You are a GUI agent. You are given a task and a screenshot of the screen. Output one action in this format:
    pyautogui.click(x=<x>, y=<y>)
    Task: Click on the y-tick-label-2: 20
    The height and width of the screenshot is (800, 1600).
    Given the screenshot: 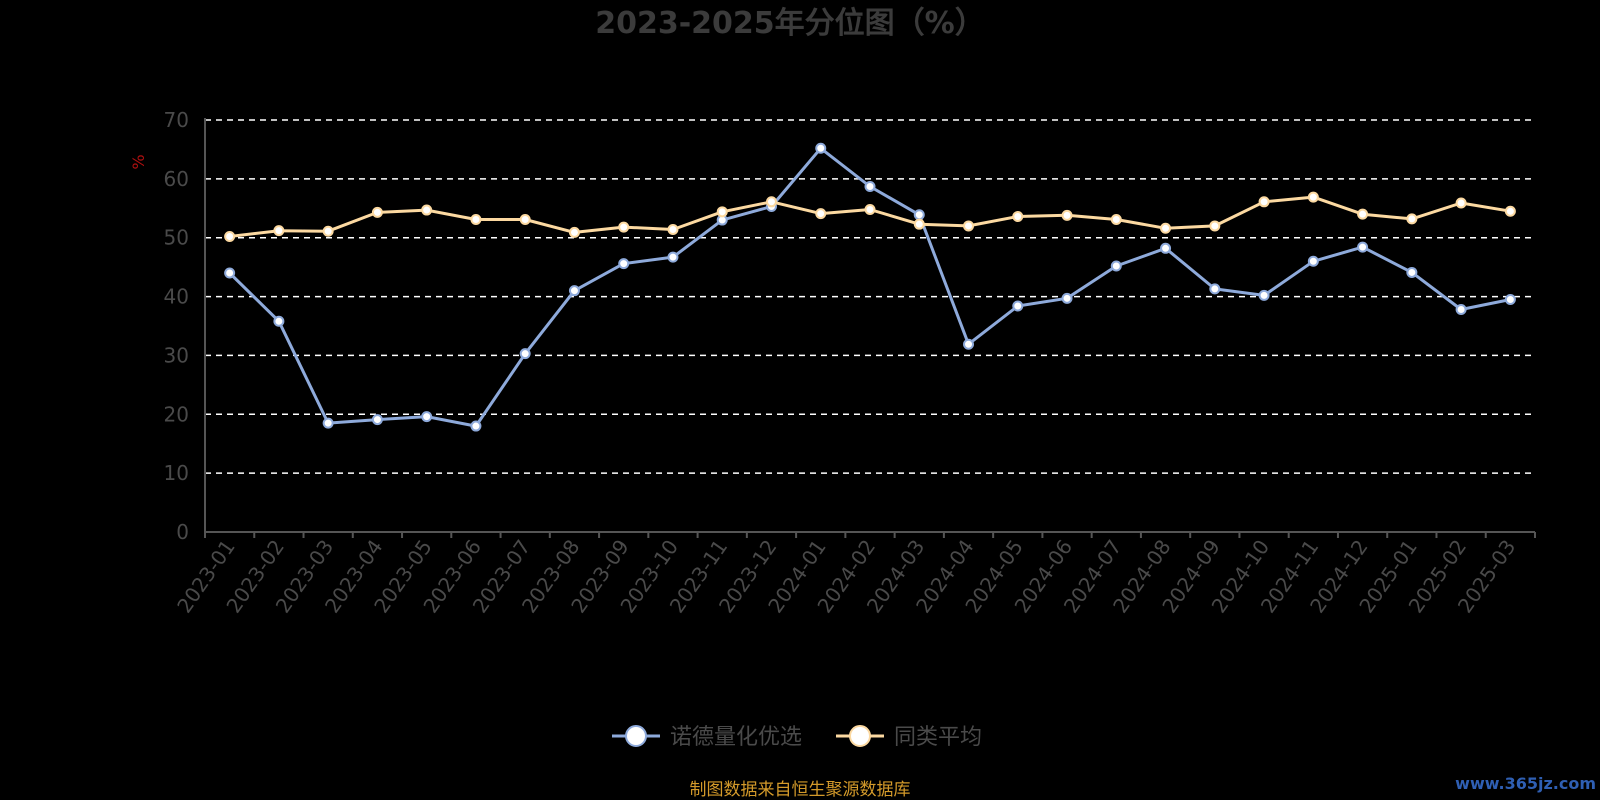 What is the action you would take?
    pyautogui.click(x=176, y=414)
    